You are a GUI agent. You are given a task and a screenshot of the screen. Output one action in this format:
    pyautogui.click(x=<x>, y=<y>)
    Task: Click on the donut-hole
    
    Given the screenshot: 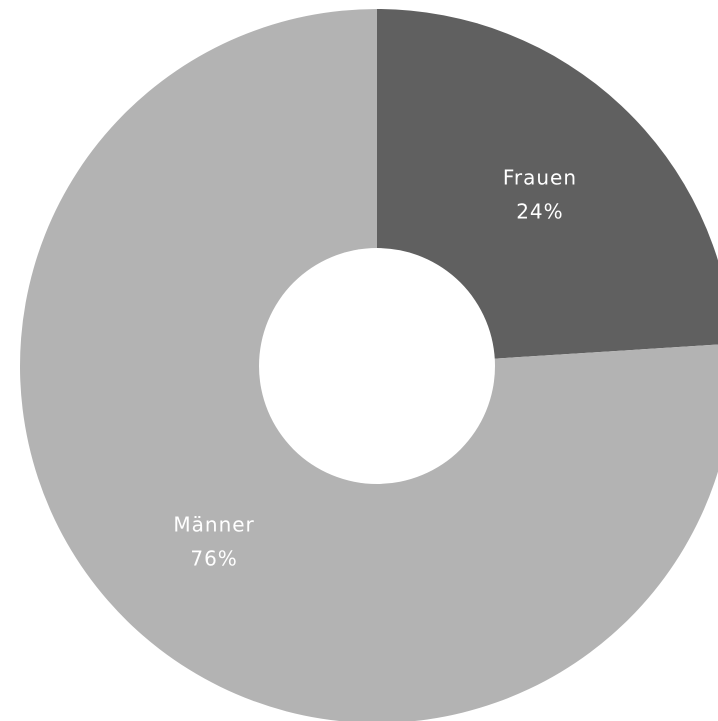 What is the action you would take?
    pyautogui.click(x=377, y=366)
    